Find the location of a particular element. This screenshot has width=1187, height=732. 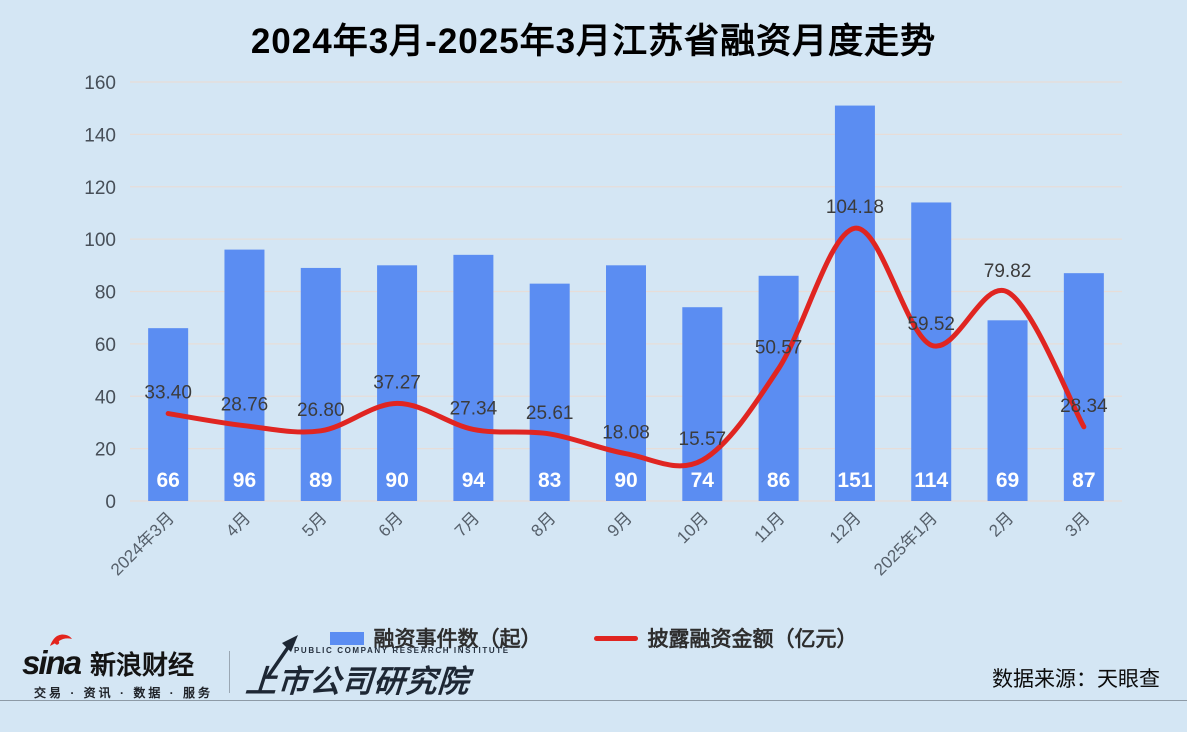

institute-name-cn: 上市公司研究院 is located at coordinates (358, 681).